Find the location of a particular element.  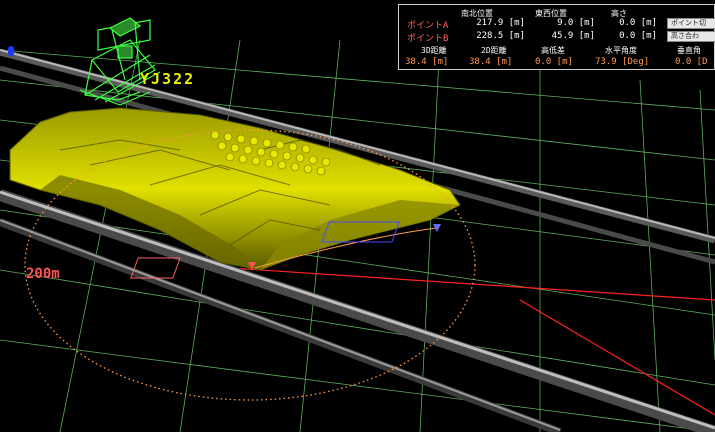

point-b-marker is located at coordinates (381, 232).